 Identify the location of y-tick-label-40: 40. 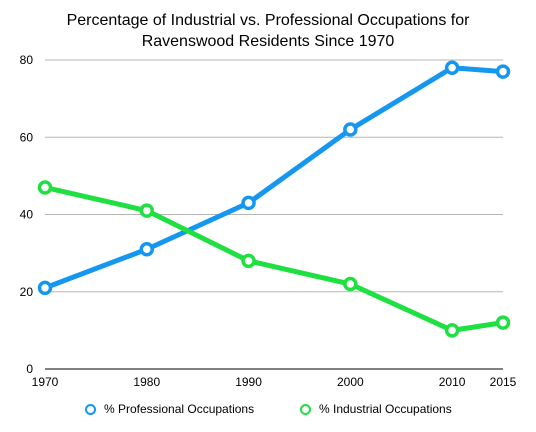
(27, 215).